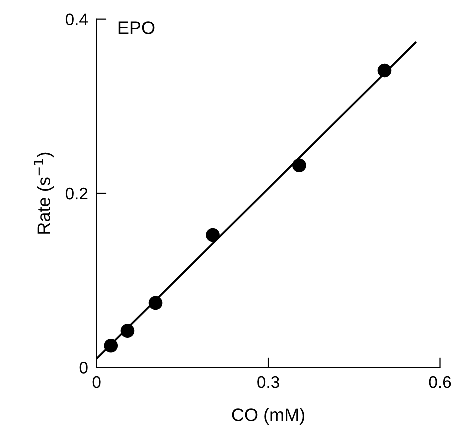 The width and height of the screenshot is (461, 430). I want to click on x-tick-label: 0.6, so click(440, 382).